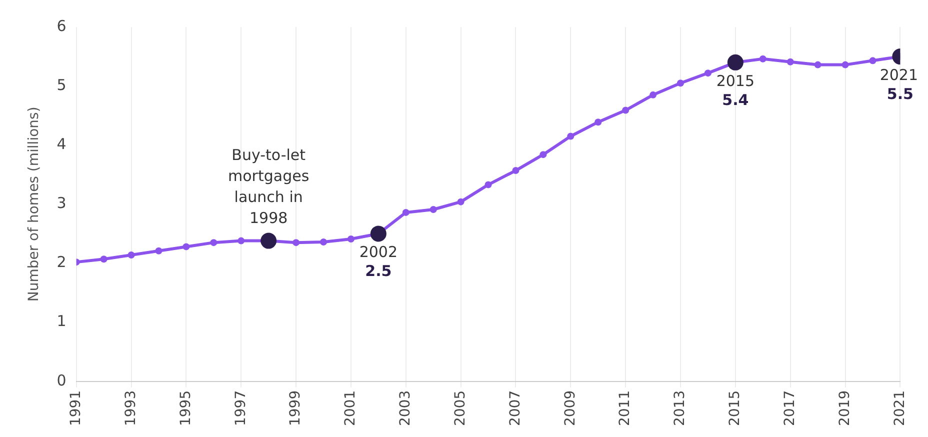  What do you see at coordinates (269, 187) in the screenshot?
I see `annotation: Buy-to-let mortgages launch in 1998` at bounding box center [269, 187].